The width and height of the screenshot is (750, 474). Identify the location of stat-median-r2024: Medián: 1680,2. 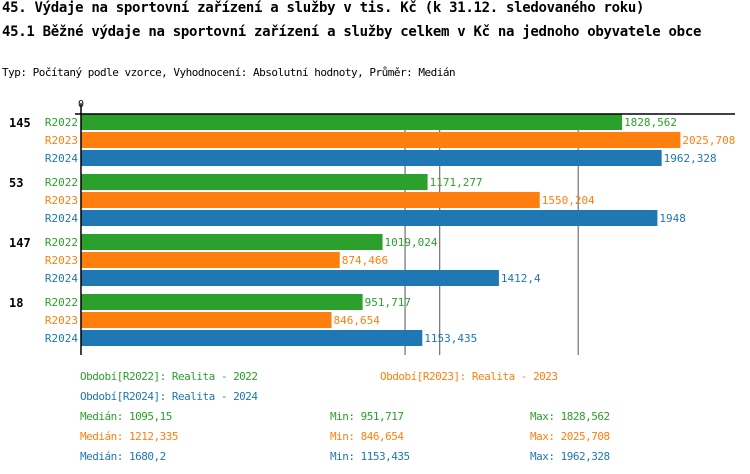
(123, 456).